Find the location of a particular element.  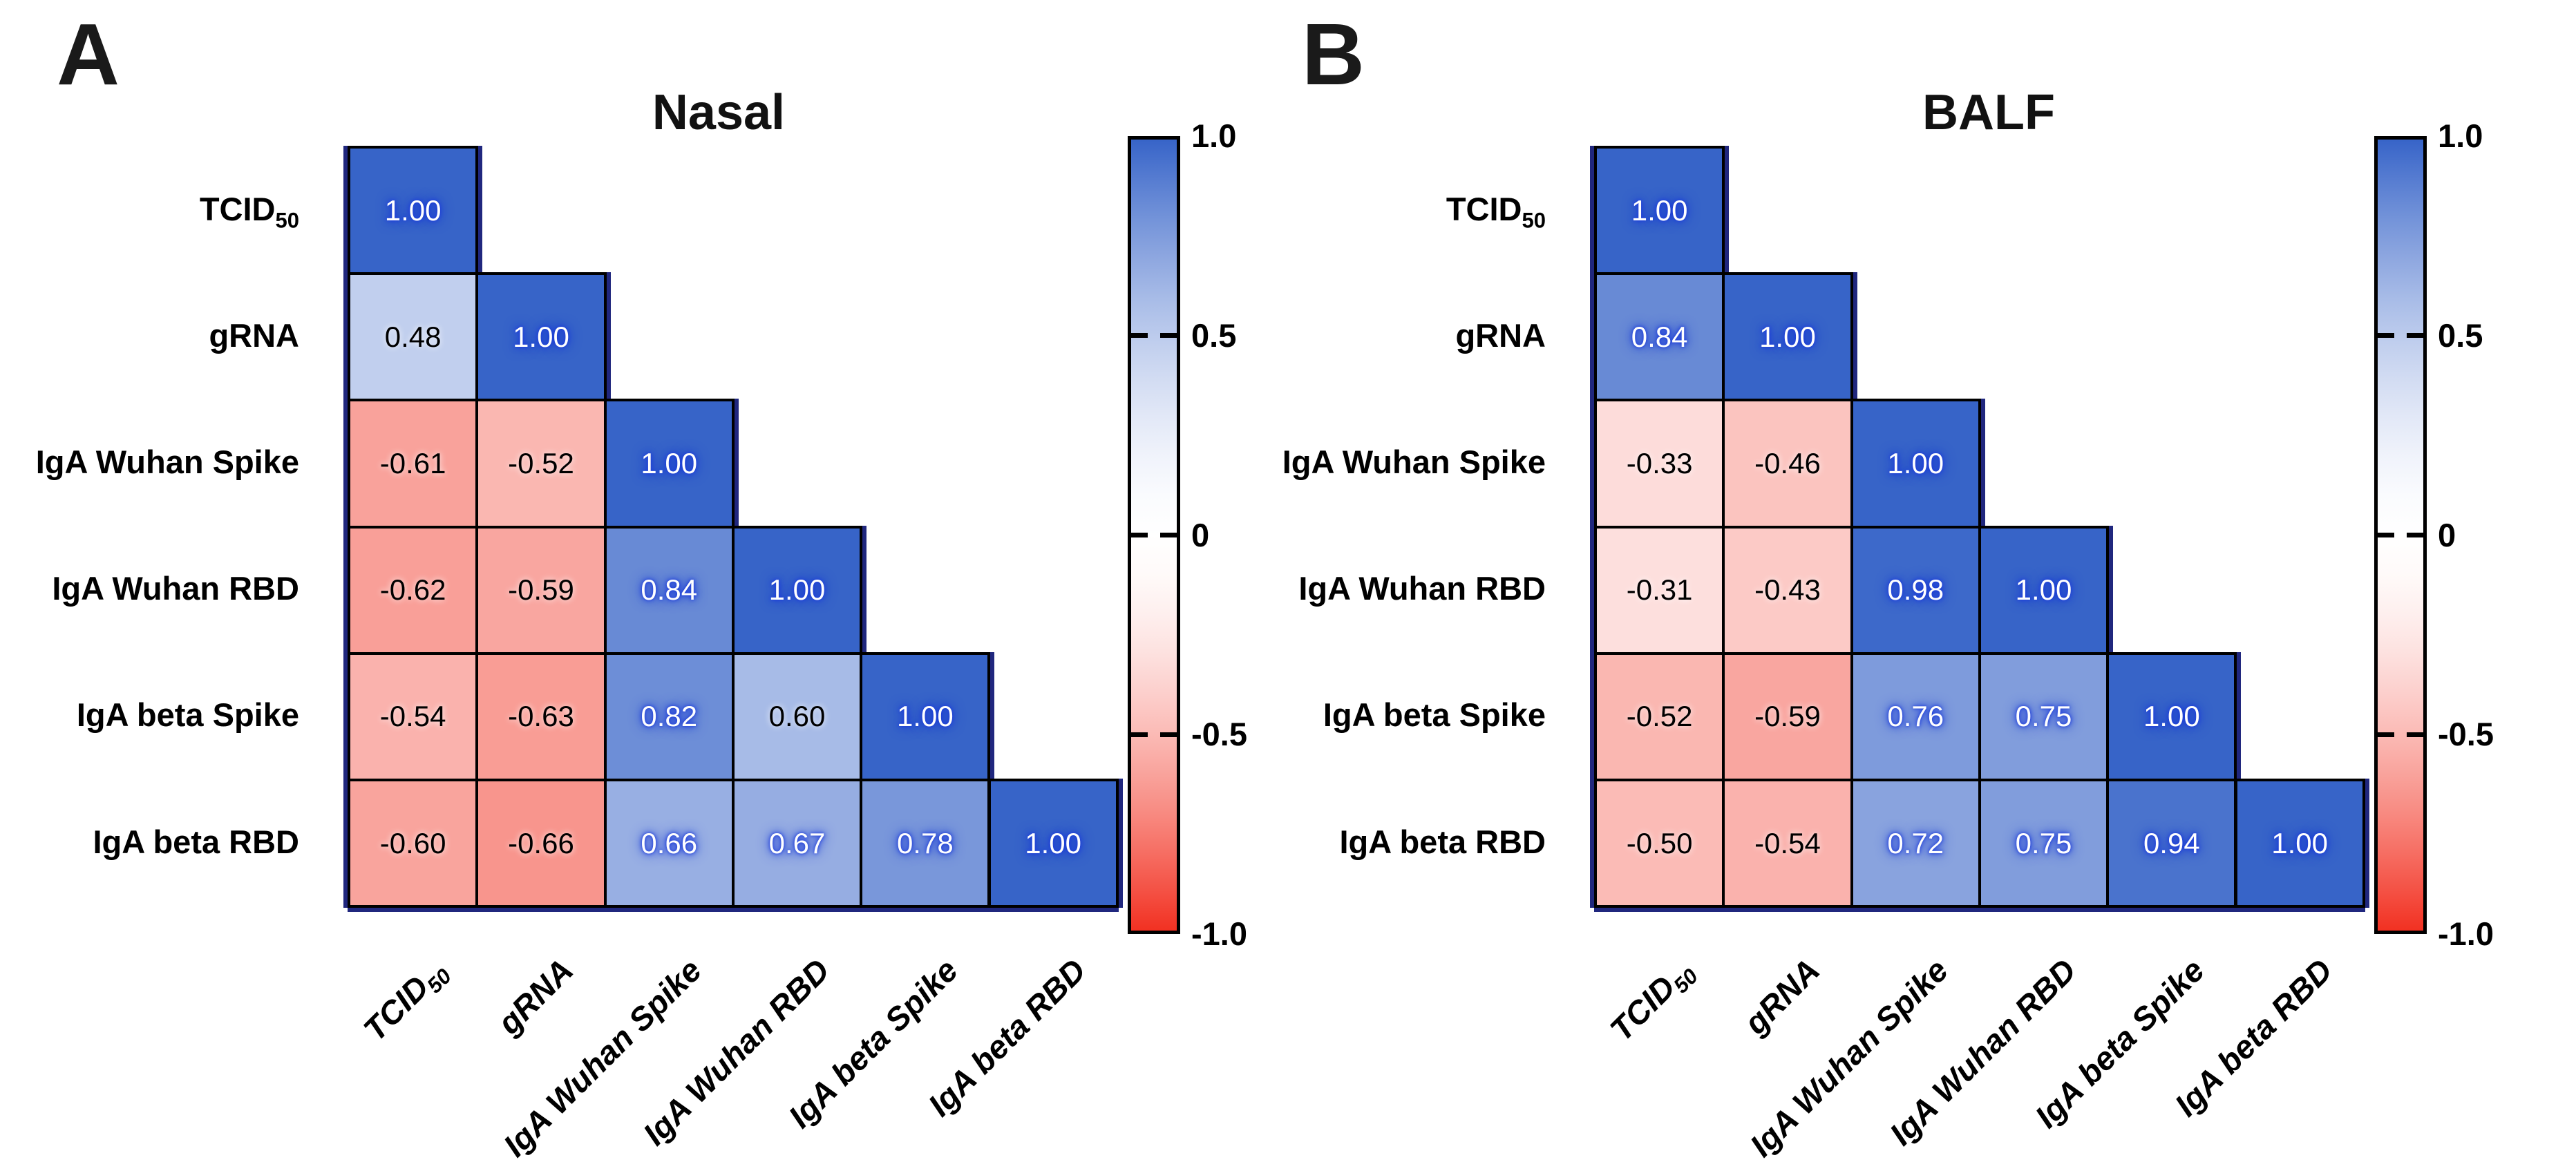

matrix-cell-a-5-5: 1.00 is located at coordinates (1053, 843).